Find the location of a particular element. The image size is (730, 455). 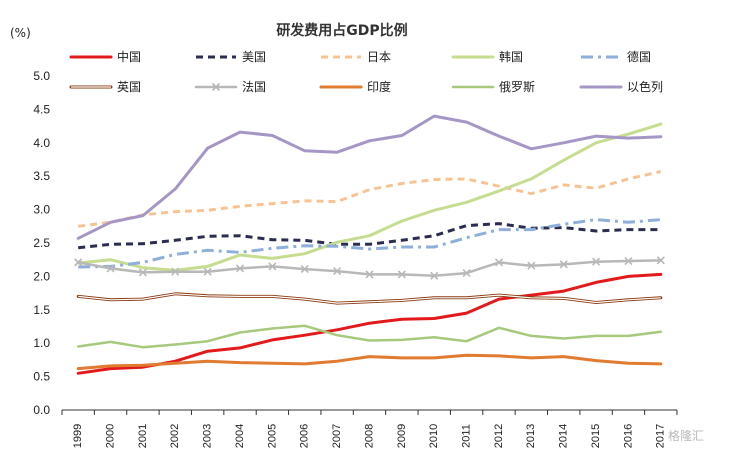

watermark: 格隆汇 is located at coordinates (686, 435).